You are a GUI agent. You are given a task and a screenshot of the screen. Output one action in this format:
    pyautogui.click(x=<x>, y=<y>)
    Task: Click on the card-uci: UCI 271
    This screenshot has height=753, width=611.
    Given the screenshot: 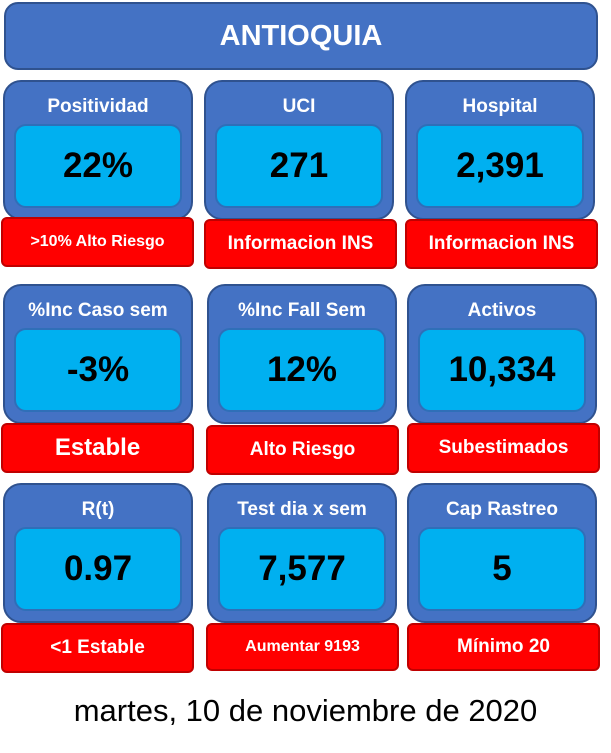 What is the action you would take?
    pyautogui.click(x=299, y=150)
    